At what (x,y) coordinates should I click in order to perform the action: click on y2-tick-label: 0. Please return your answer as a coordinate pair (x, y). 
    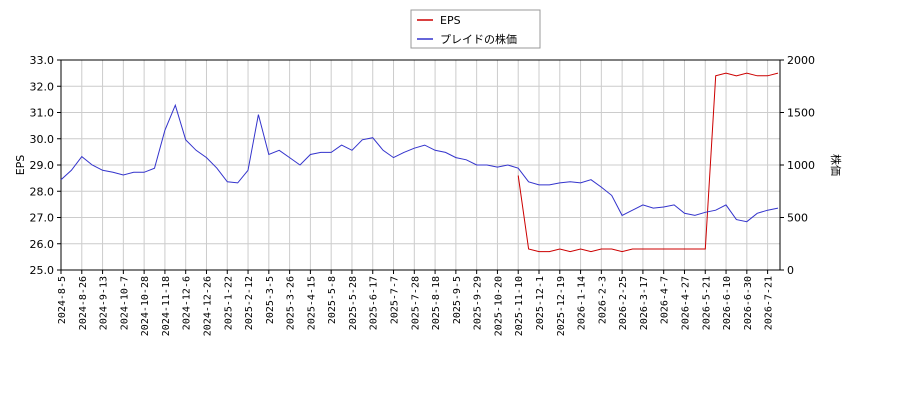
    Looking at the image, I should click on (790, 270).